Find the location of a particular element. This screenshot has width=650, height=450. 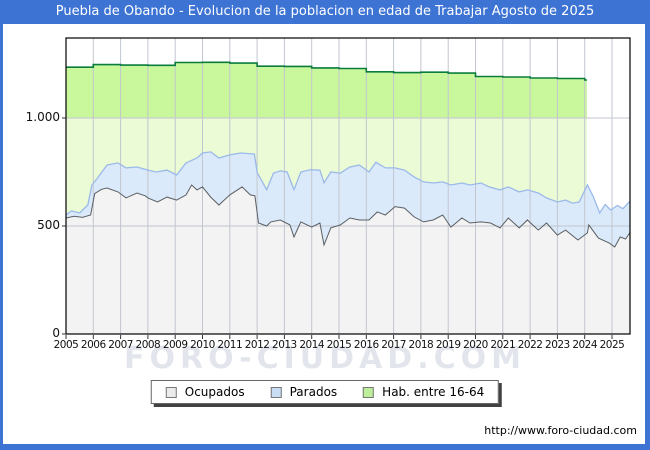

x-axis-label: 2005 is located at coordinates (66, 345).